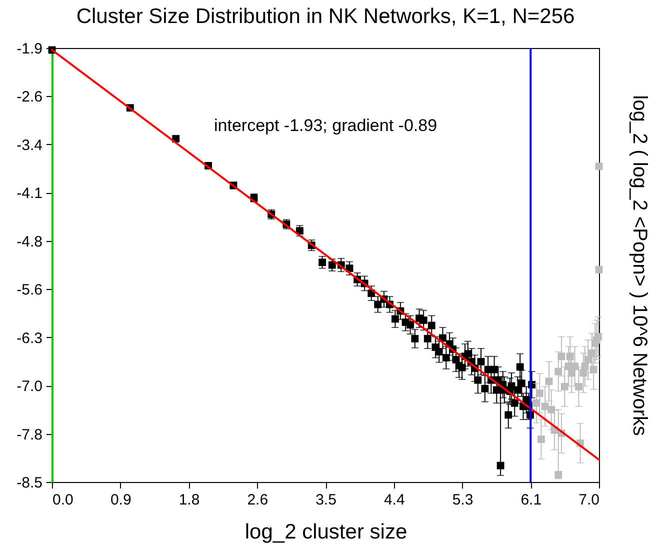 Image resolution: width=654 pixels, height=556 pixels. Describe the element at coordinates (29, 49) in the screenshot. I see `y-tick-label: -1.9` at that location.